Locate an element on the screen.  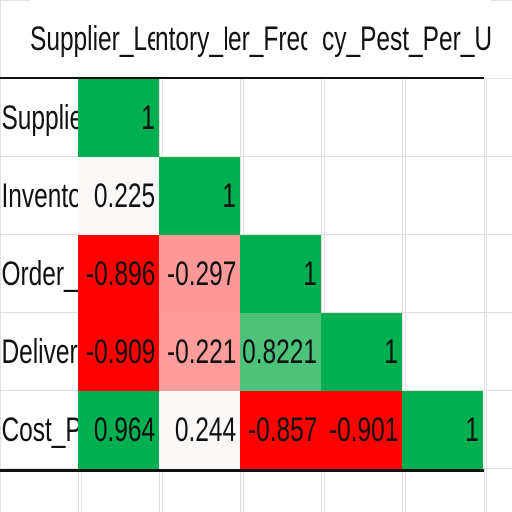
column-header-order-frequency: er_Frequ is located at coordinates (268, 39).